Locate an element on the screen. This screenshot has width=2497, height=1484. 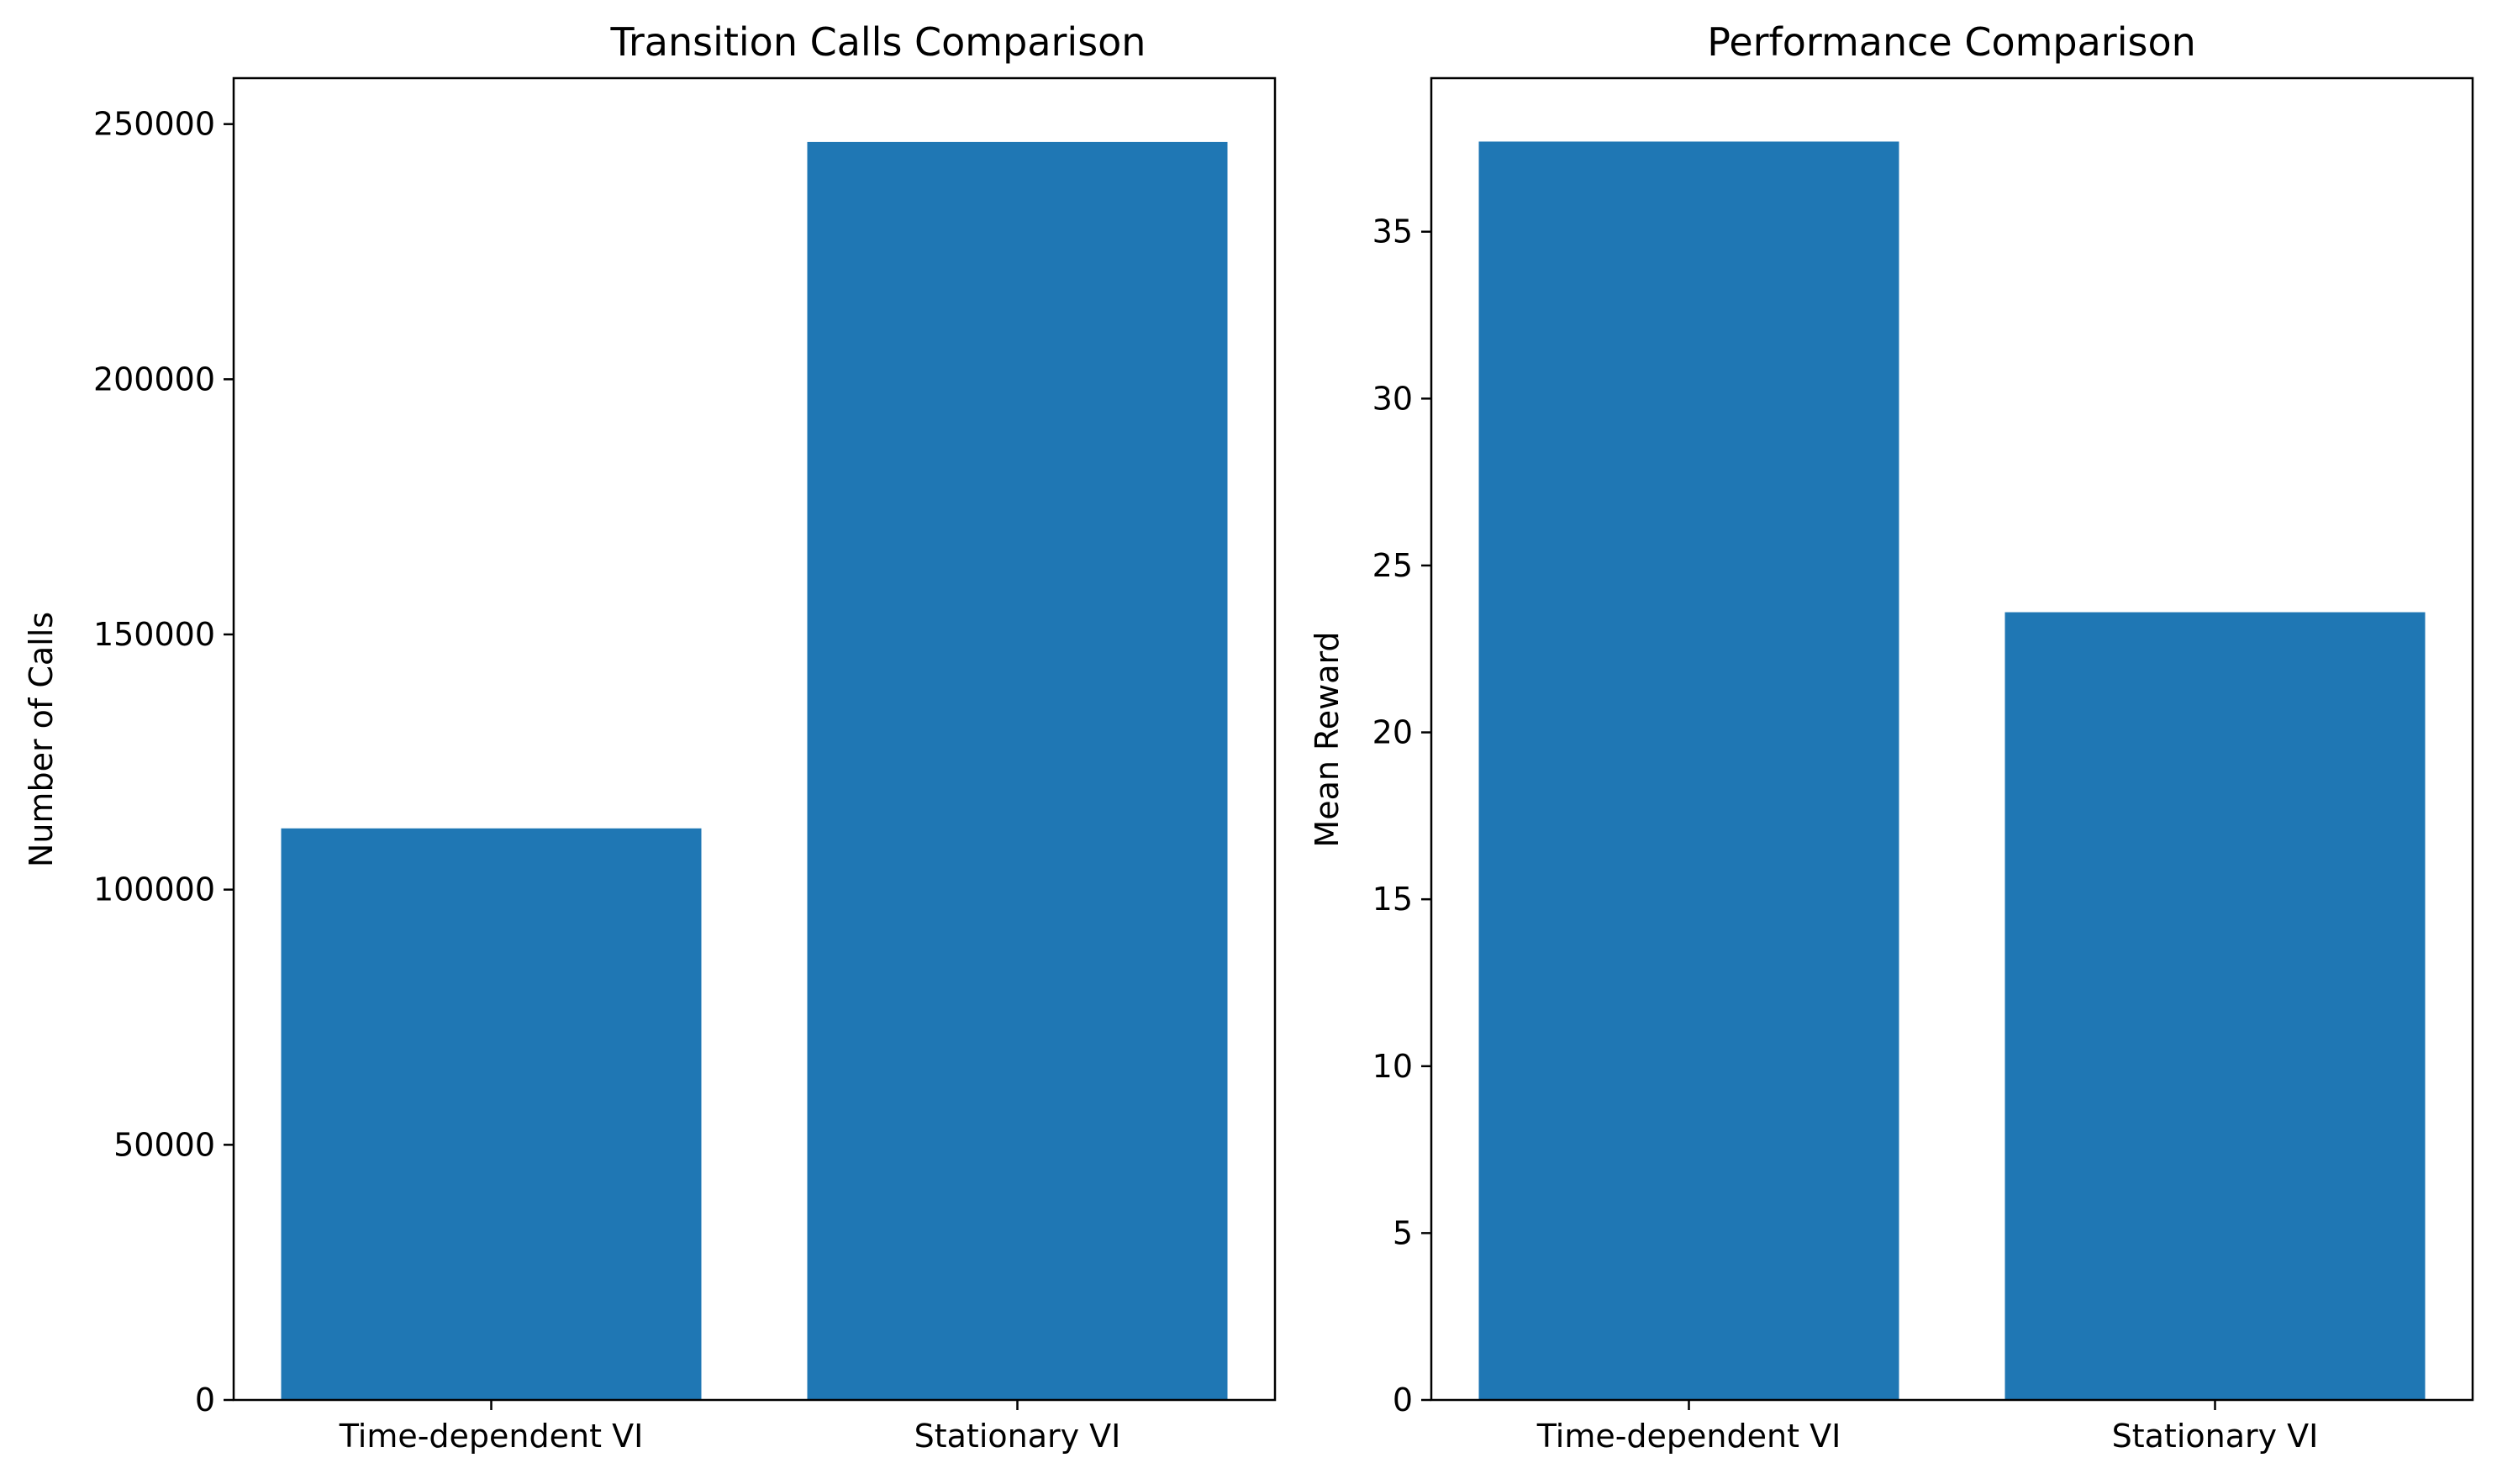
chart-title: Transition Calls Comparison is located at coordinates (878, 42).